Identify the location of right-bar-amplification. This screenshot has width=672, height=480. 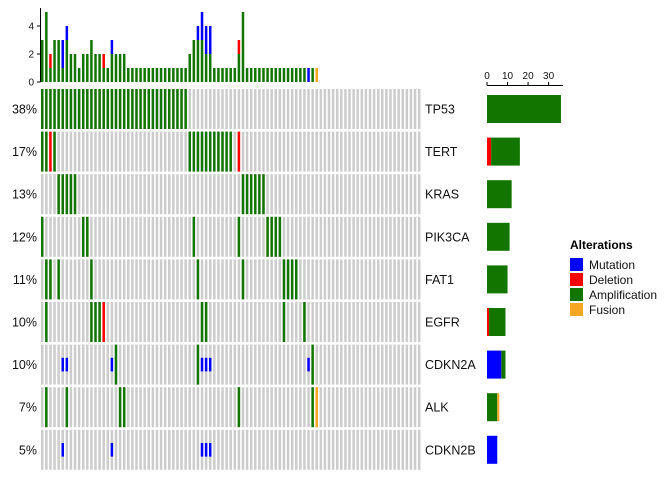
(498, 236).